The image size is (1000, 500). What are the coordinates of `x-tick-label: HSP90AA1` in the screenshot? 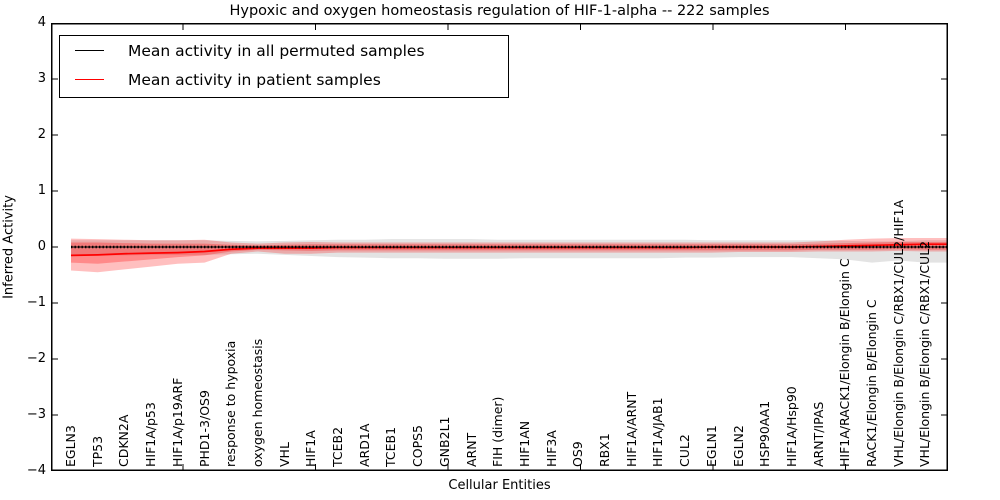 It's located at (765, 433).